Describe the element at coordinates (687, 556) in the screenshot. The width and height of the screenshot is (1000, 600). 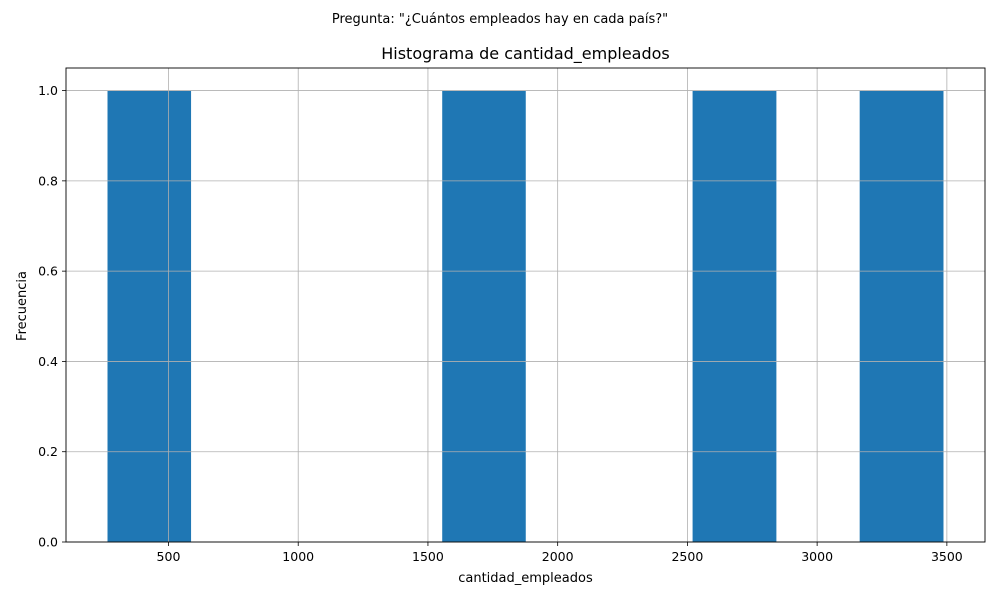
I see `x-tick-label-5: 2500` at that location.